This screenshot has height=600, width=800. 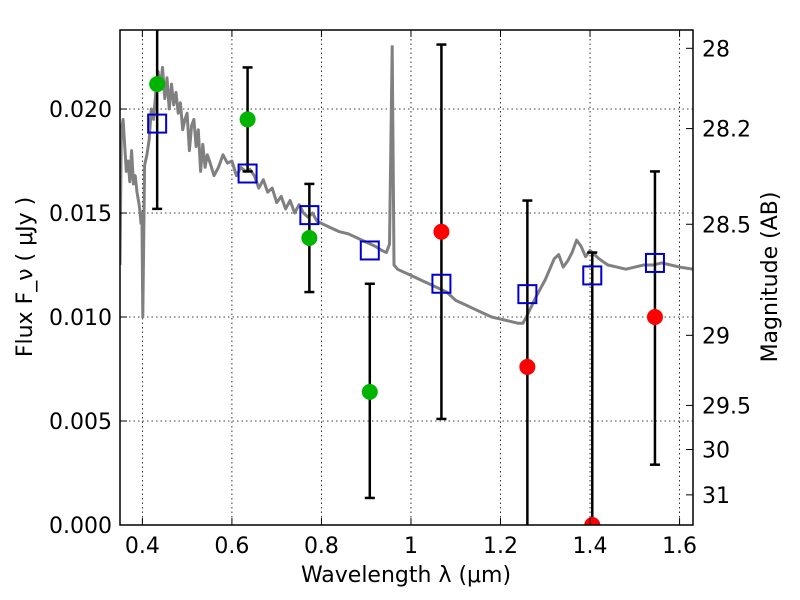 What do you see at coordinates (80, 318) in the screenshot?
I see `y-tick-label: 0.010` at bounding box center [80, 318].